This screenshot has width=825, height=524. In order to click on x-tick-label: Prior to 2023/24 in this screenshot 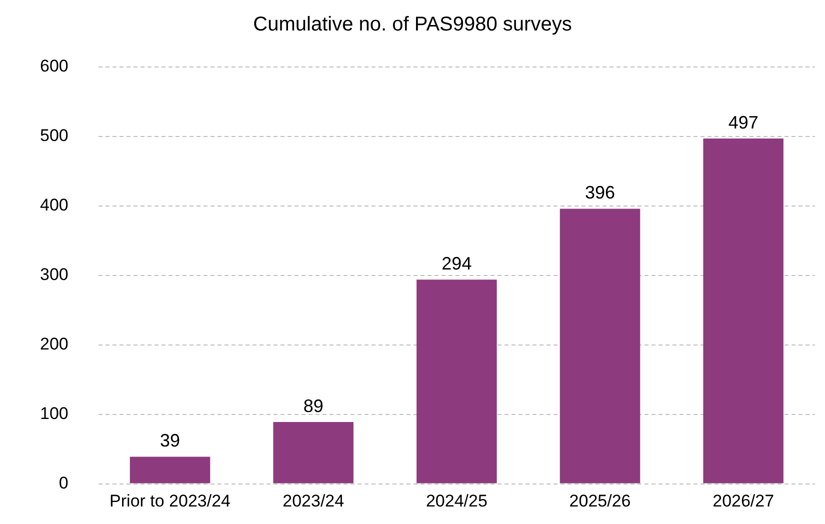, I will do `click(170, 501)`.